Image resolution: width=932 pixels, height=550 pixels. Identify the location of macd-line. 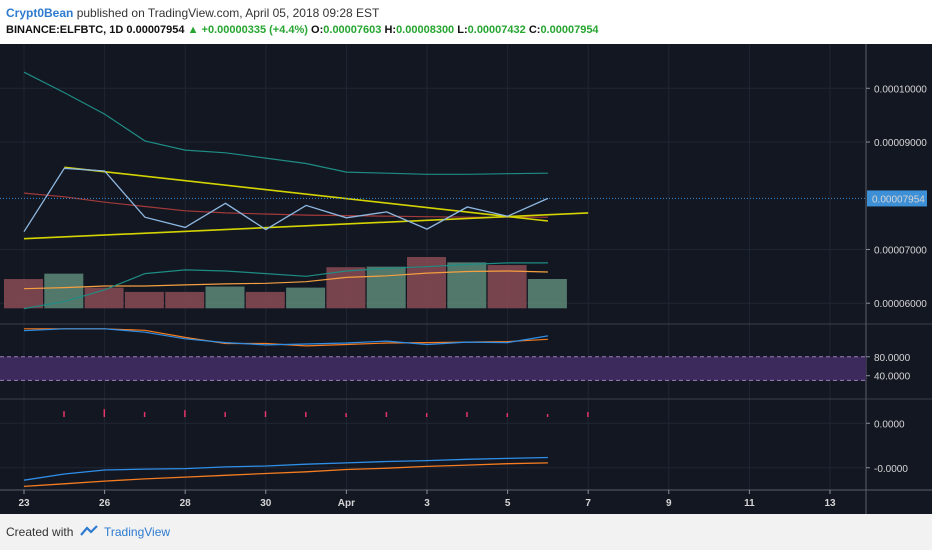
(285, 468).